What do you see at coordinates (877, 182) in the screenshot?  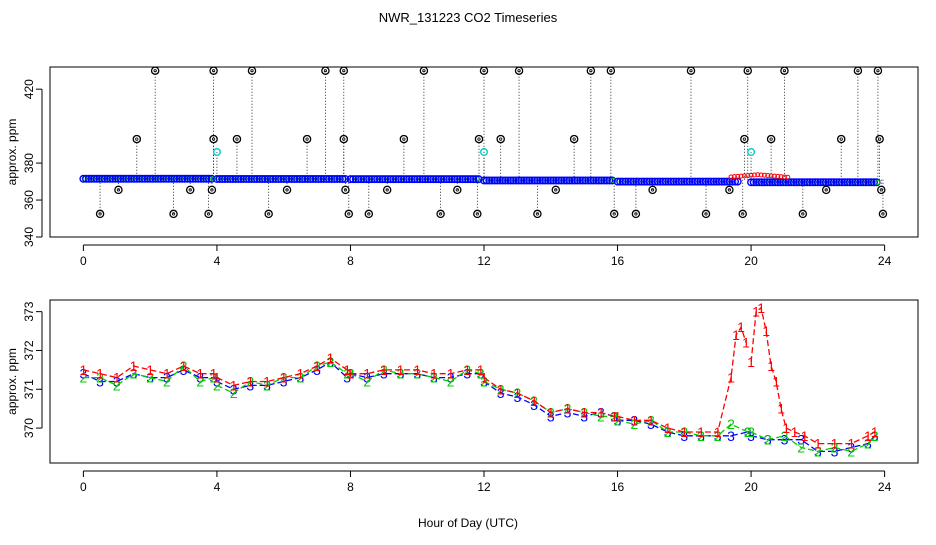 I see `baseline-point-green` at bounding box center [877, 182].